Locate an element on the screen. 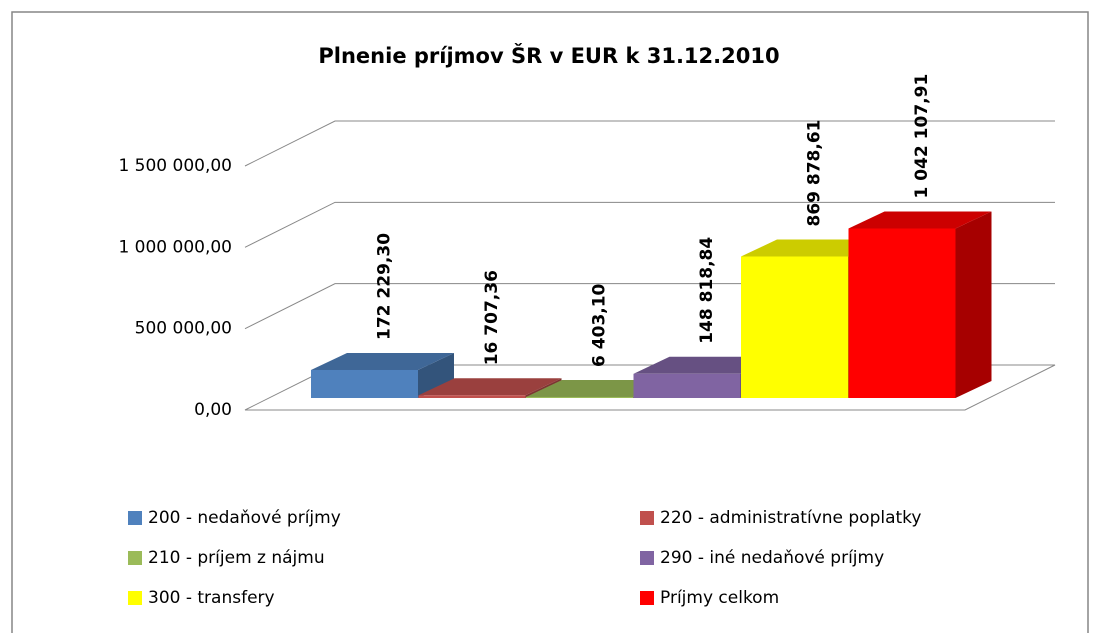 The width and height of the screenshot is (1098, 633). y-tick-label: 500 000,00 is located at coordinates (183, 329).